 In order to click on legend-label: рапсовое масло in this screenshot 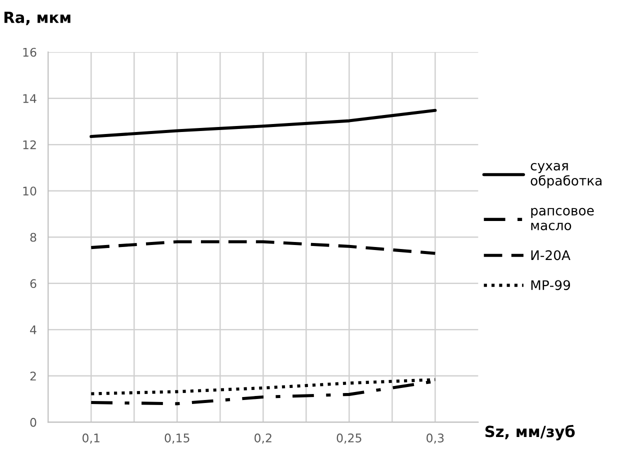, I will do `click(562, 219)`.